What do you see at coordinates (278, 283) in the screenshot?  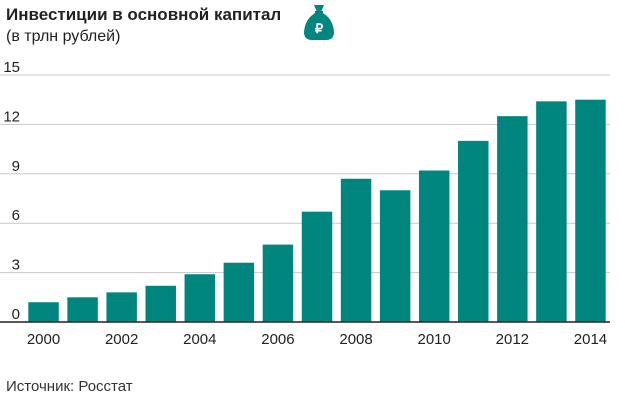 I see `bar-2006` at bounding box center [278, 283].